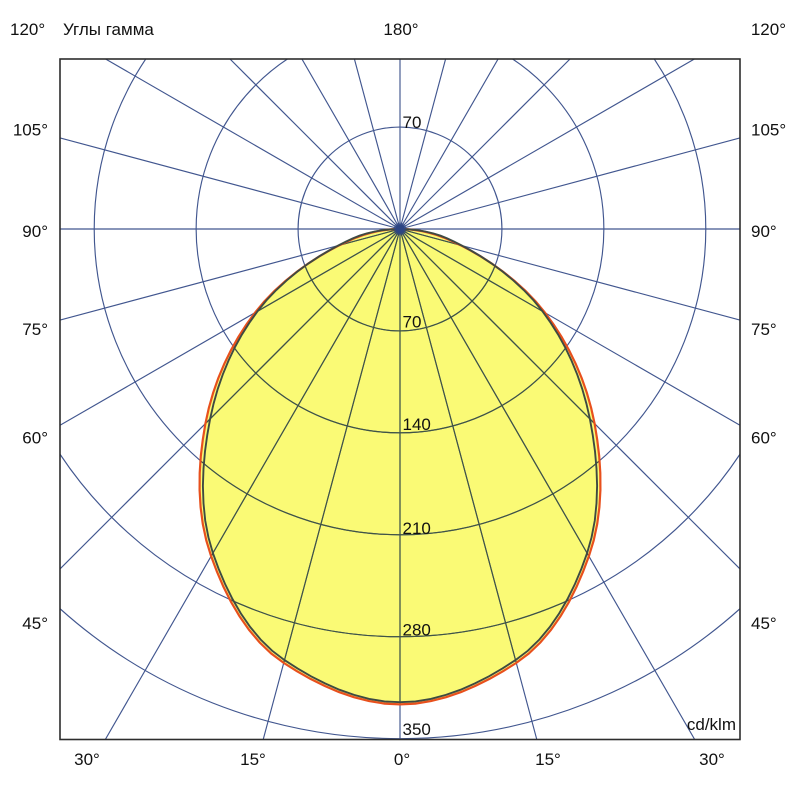 This screenshot has width=800, height=800. Describe the element at coordinates (400, 29) in the screenshot. I see `svg-text: 180°` at that location.